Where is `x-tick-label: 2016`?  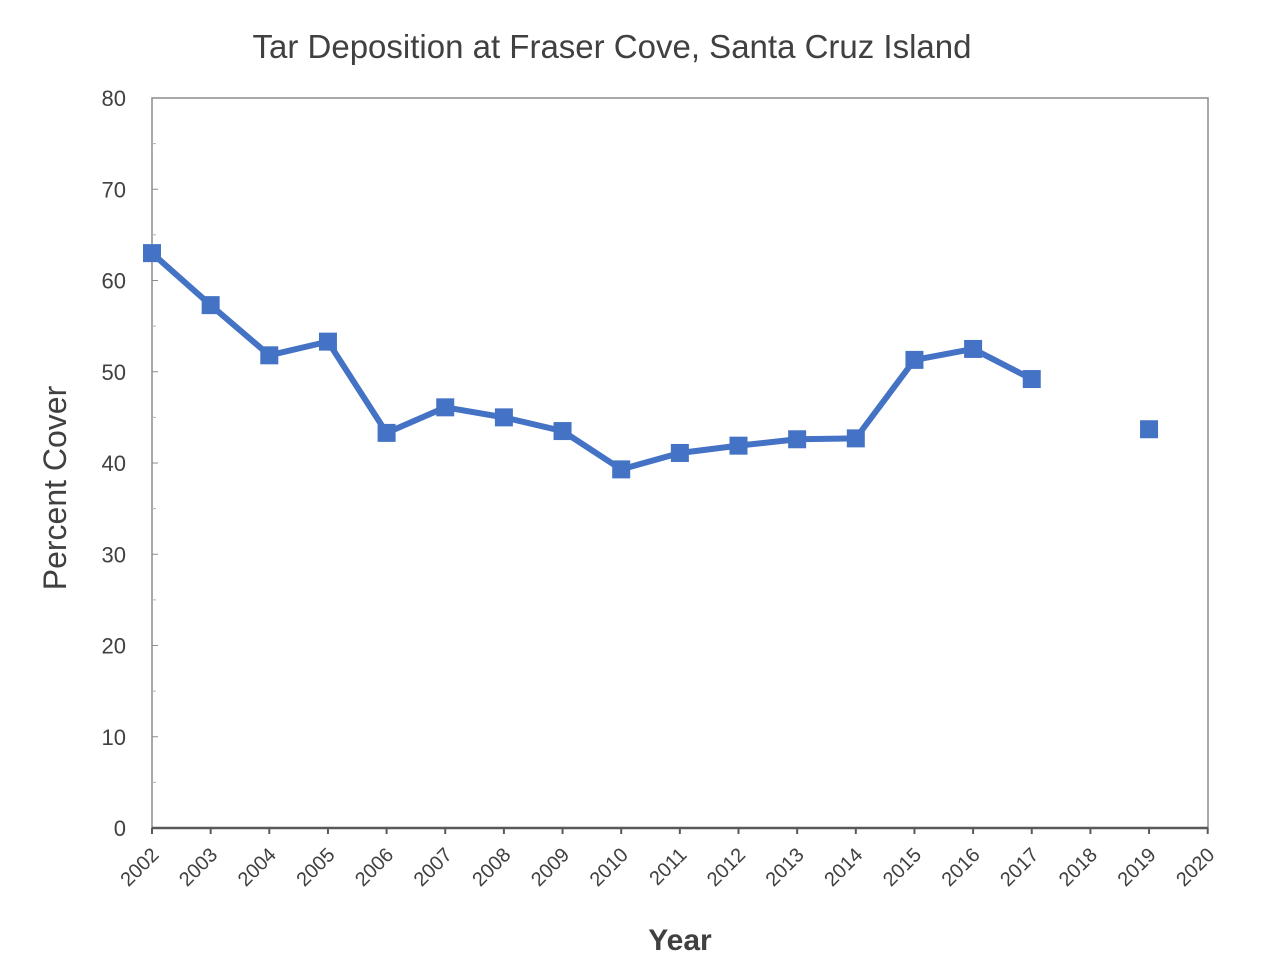
x-tick-label: 2016 is located at coordinates (961, 867).